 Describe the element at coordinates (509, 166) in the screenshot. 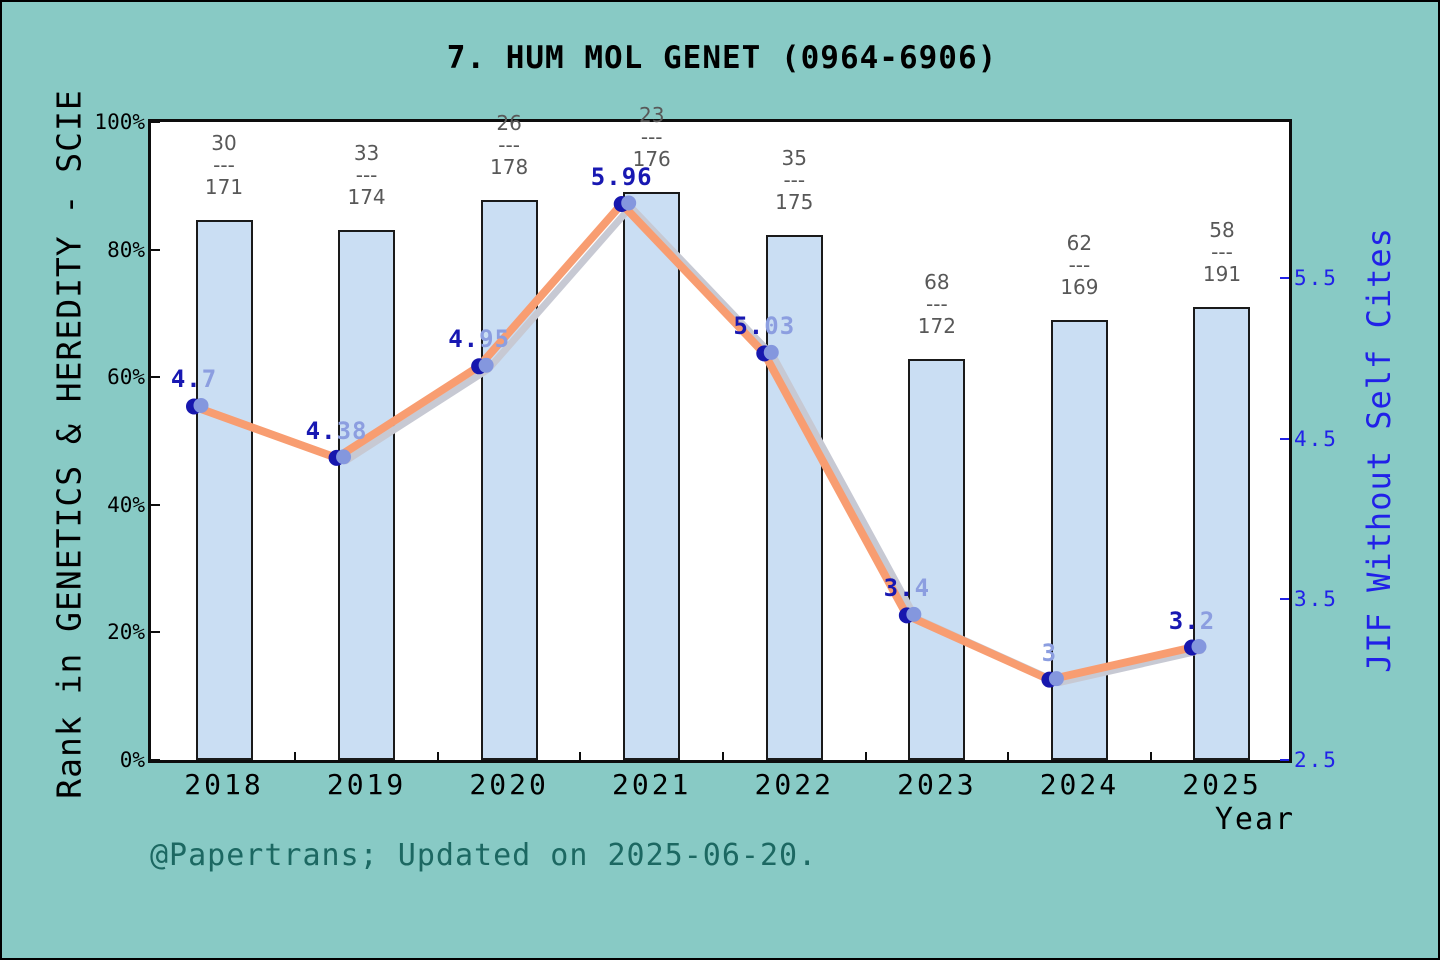

I see `fraction-denominator: 178` at that location.